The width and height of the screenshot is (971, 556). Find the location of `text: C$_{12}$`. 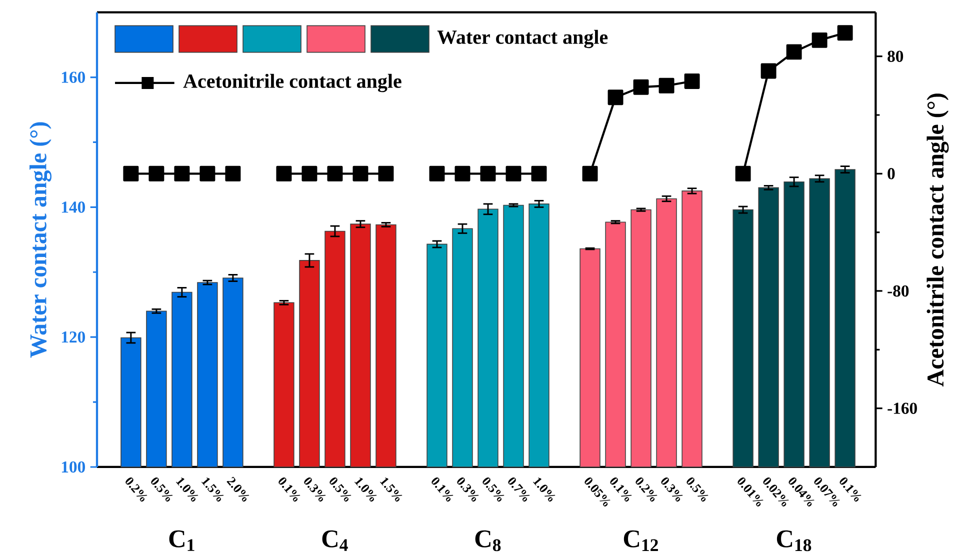

text: C$_{12}$ is located at coordinates (641, 540).